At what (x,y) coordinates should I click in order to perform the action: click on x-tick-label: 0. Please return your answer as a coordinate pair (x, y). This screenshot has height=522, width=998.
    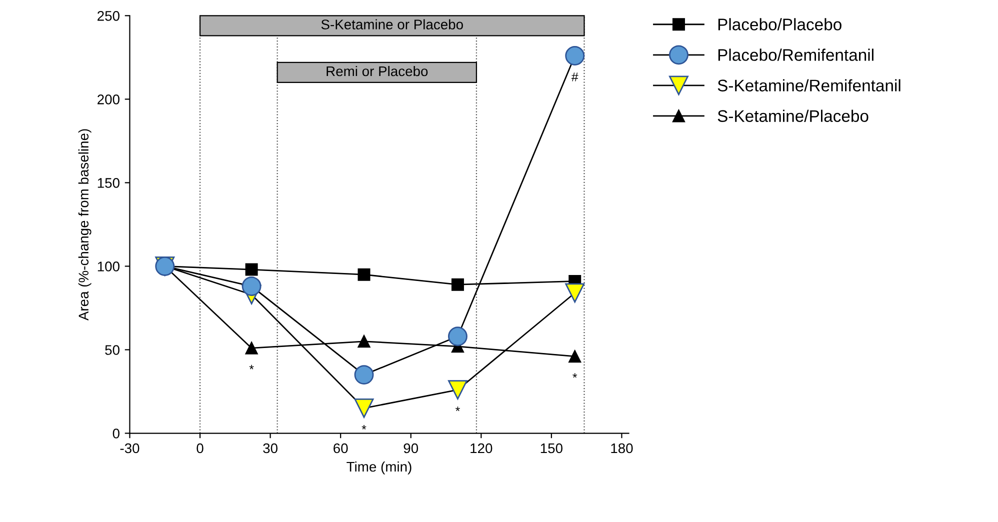
    Looking at the image, I should click on (200, 448).